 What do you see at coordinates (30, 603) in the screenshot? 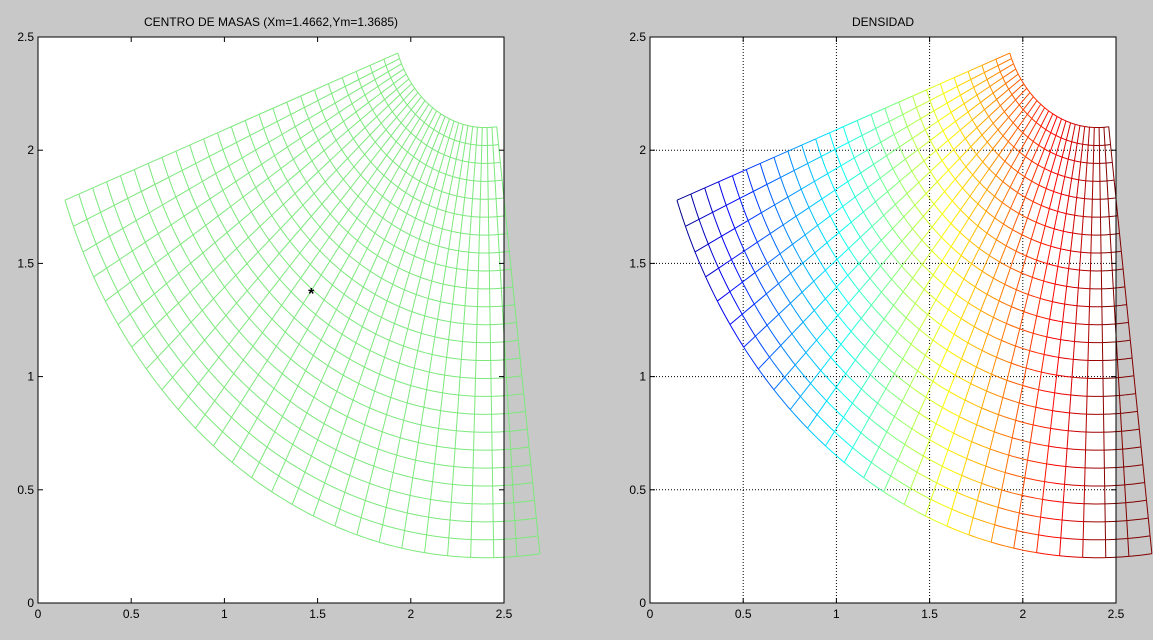
I see `y-tick-label: 0` at bounding box center [30, 603].